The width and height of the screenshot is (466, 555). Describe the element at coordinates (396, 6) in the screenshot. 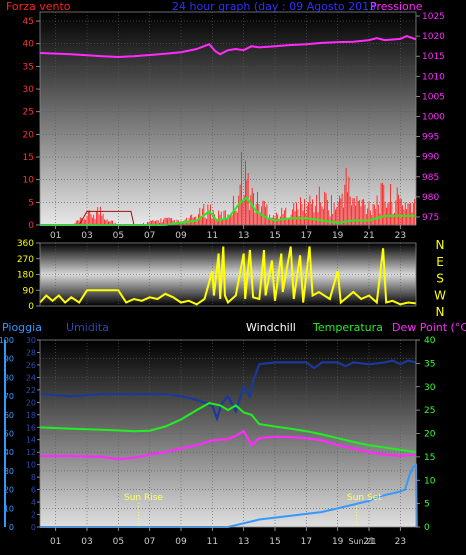

I see `top-right-axis-label: Pressione` at that location.